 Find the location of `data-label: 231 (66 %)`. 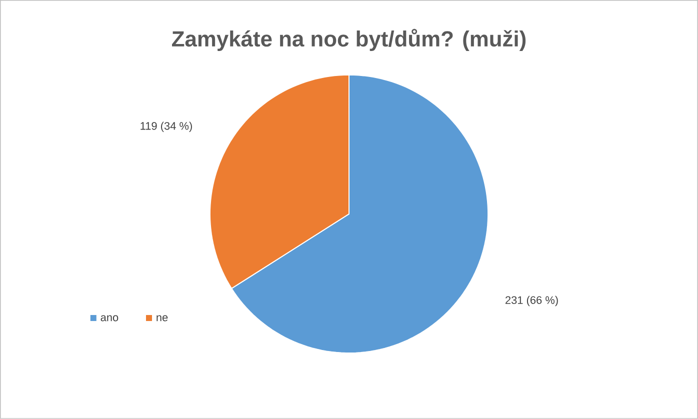

data-label: 231 (66 %) is located at coordinates (532, 301).